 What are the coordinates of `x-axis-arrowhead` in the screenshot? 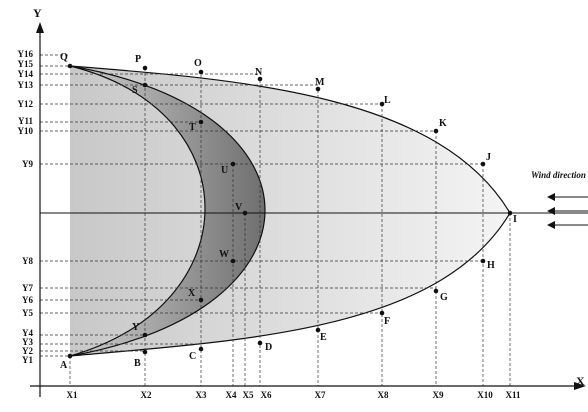 It's located at (580, 386).